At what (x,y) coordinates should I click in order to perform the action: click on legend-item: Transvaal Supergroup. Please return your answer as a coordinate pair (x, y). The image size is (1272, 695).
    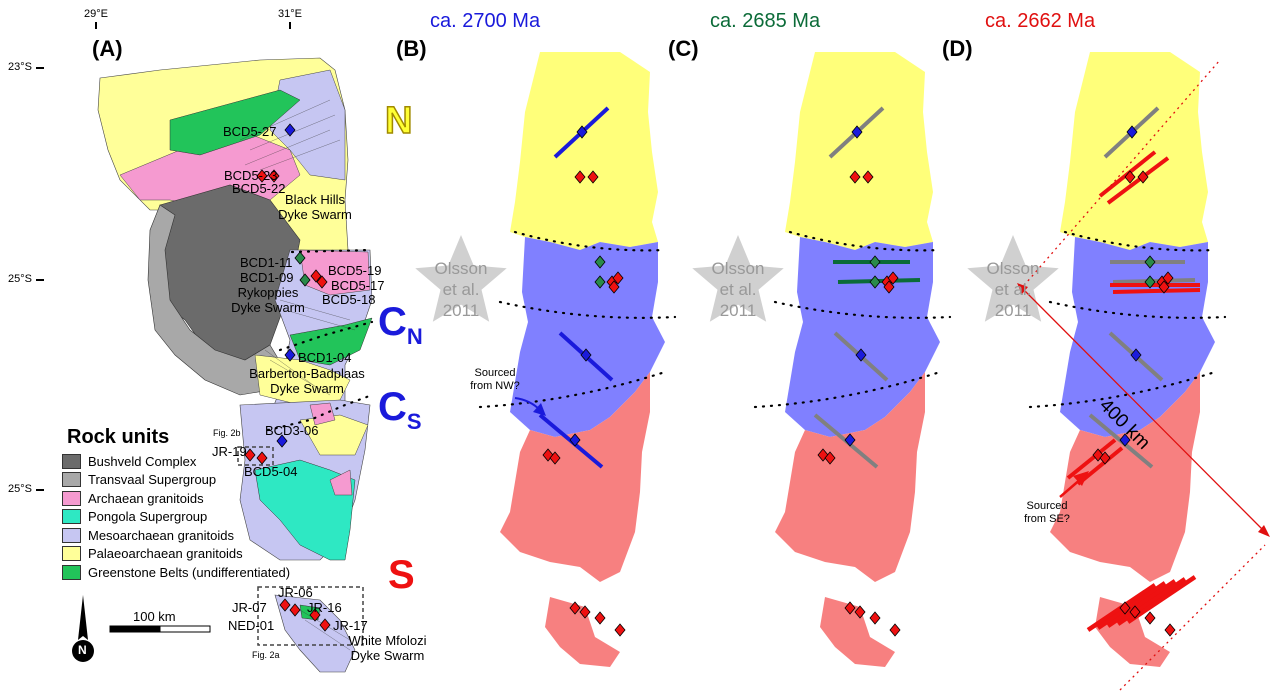
    Looking at the image, I should click on (192, 480).